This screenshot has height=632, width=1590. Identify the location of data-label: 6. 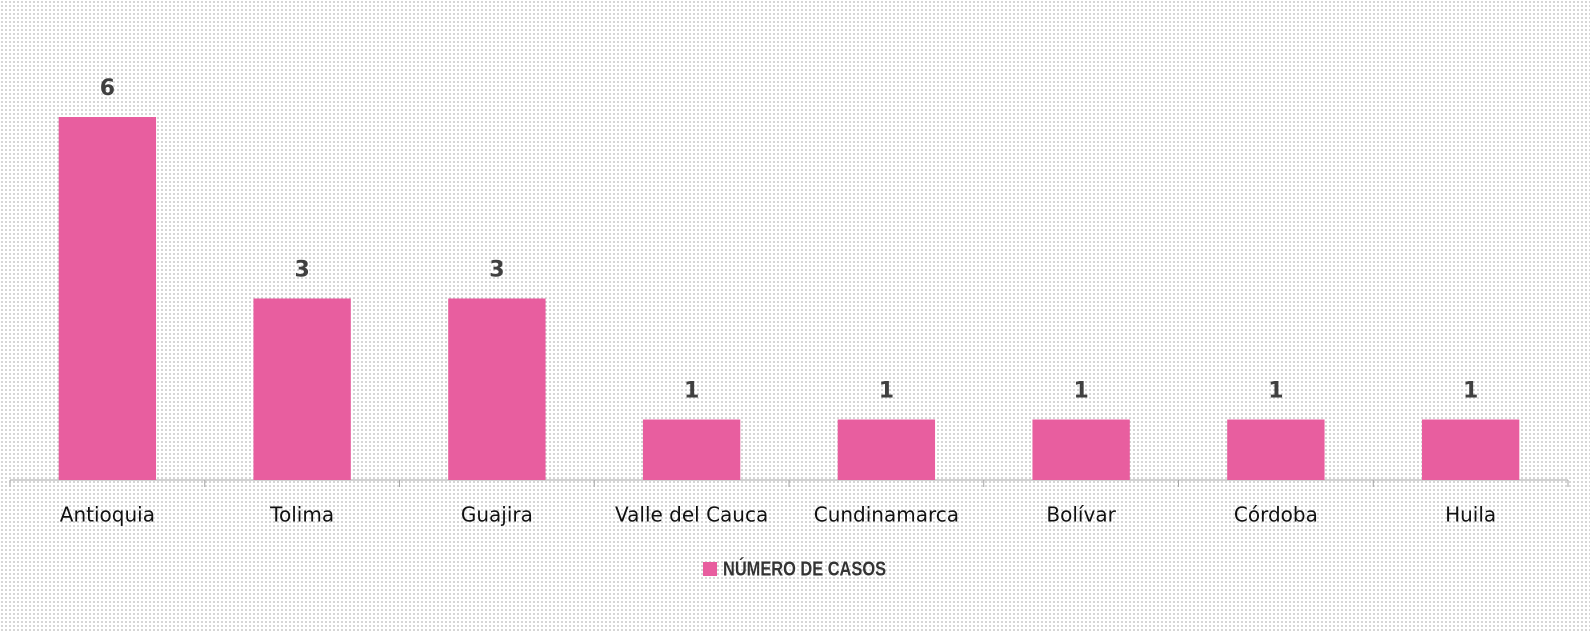
(107, 88).